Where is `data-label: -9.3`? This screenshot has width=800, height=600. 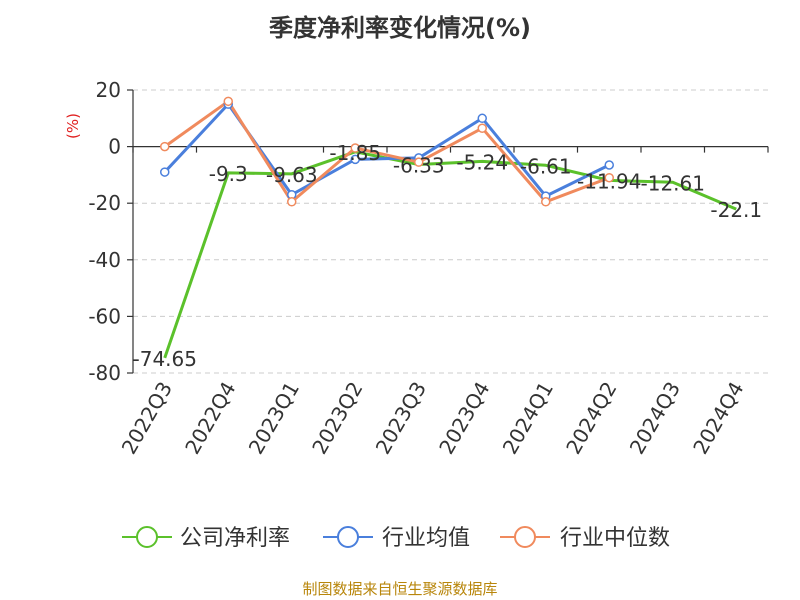
data-label: -9.3 is located at coordinates (228, 174).